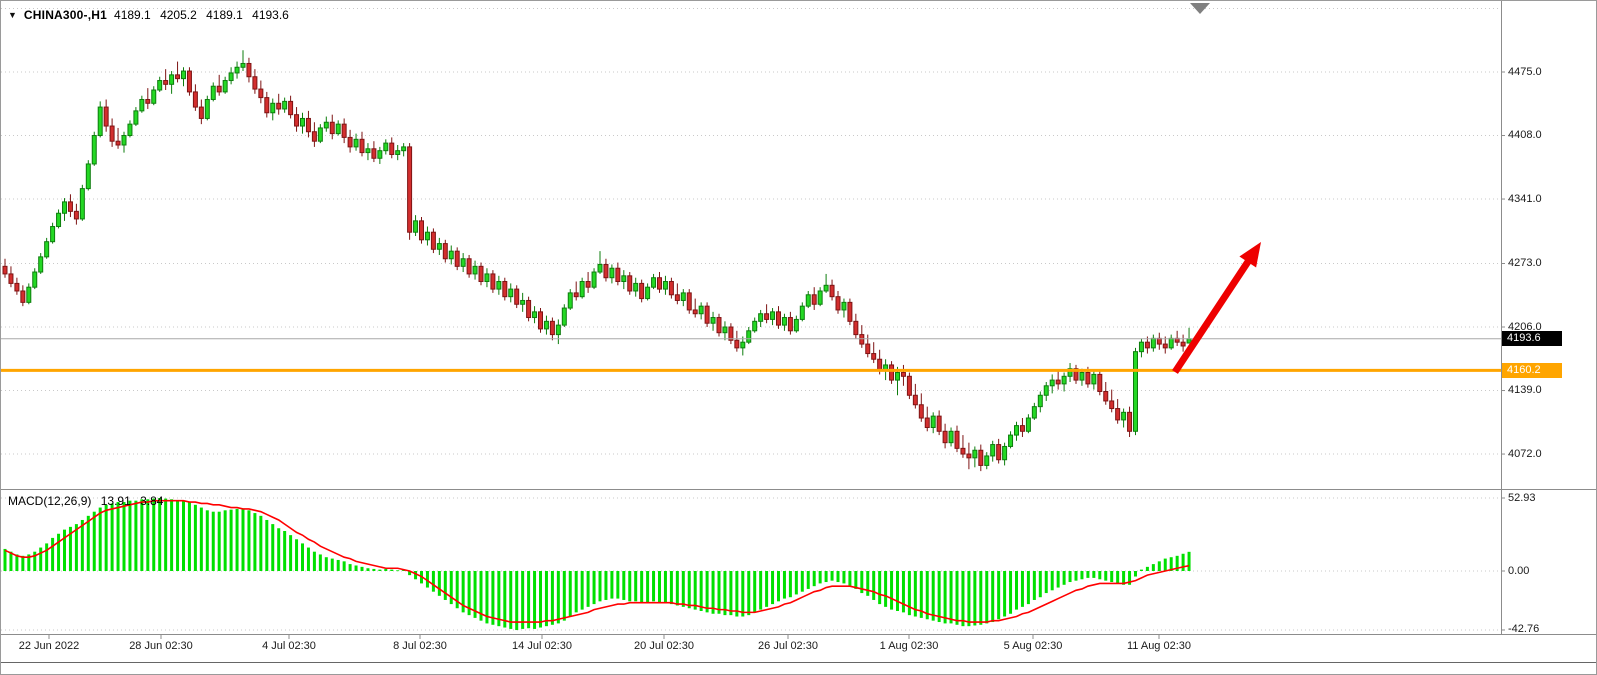  I want to click on time-axis-label: 22 Jun 2022, so click(49, 646).